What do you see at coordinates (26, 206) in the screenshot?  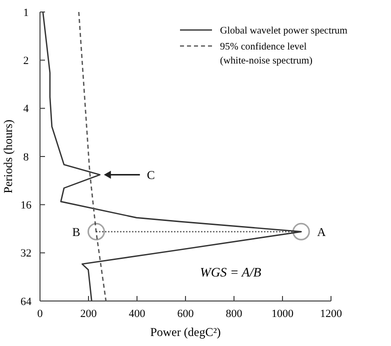 I see `y-tick-label: 16` at bounding box center [26, 206].